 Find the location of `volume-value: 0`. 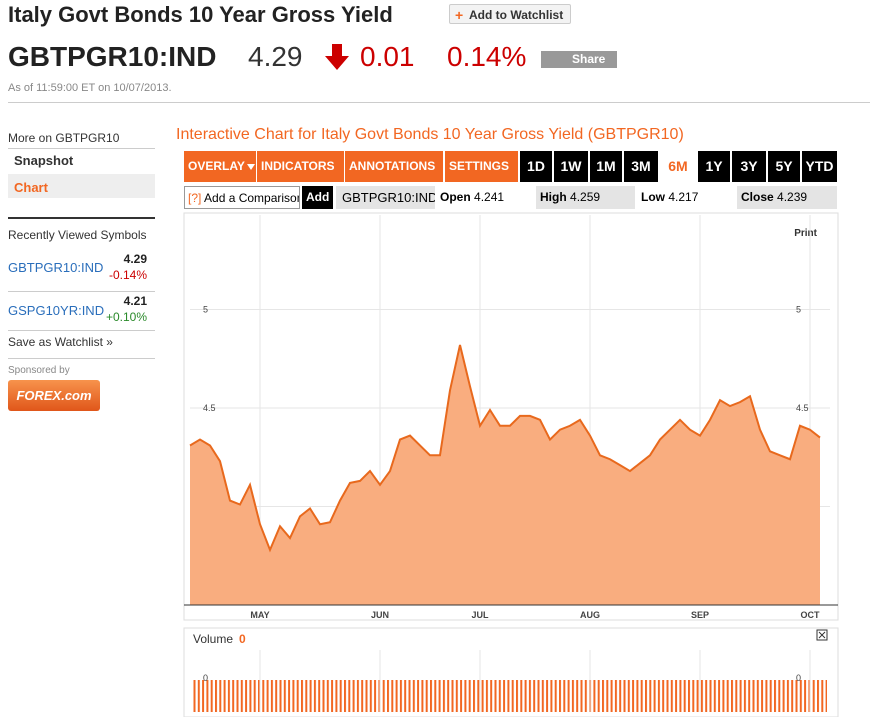

volume-value: 0 is located at coordinates (242, 639).